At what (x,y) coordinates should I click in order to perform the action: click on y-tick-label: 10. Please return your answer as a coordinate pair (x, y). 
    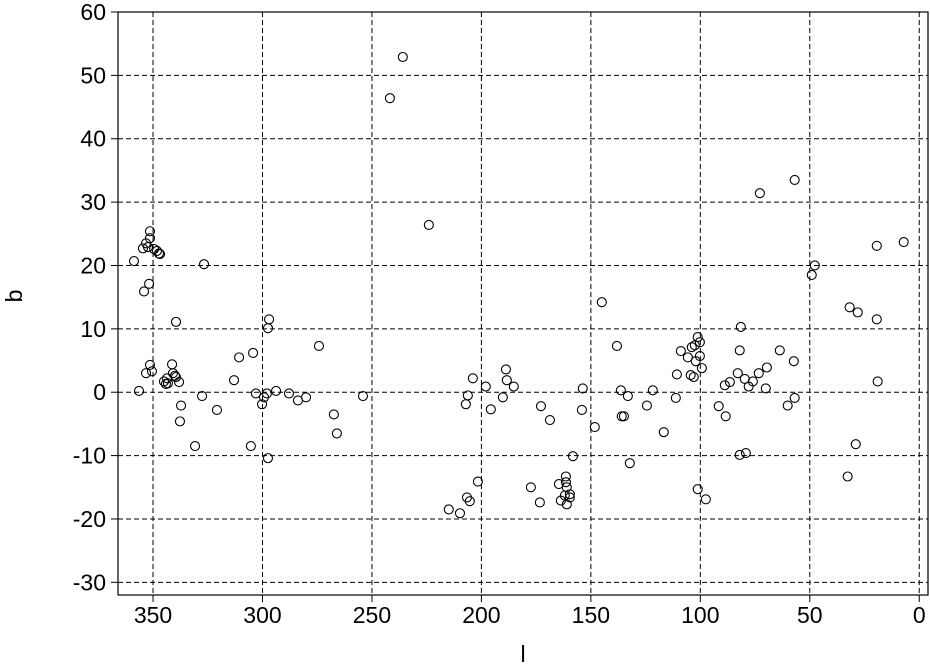
    Looking at the image, I should click on (93, 329).